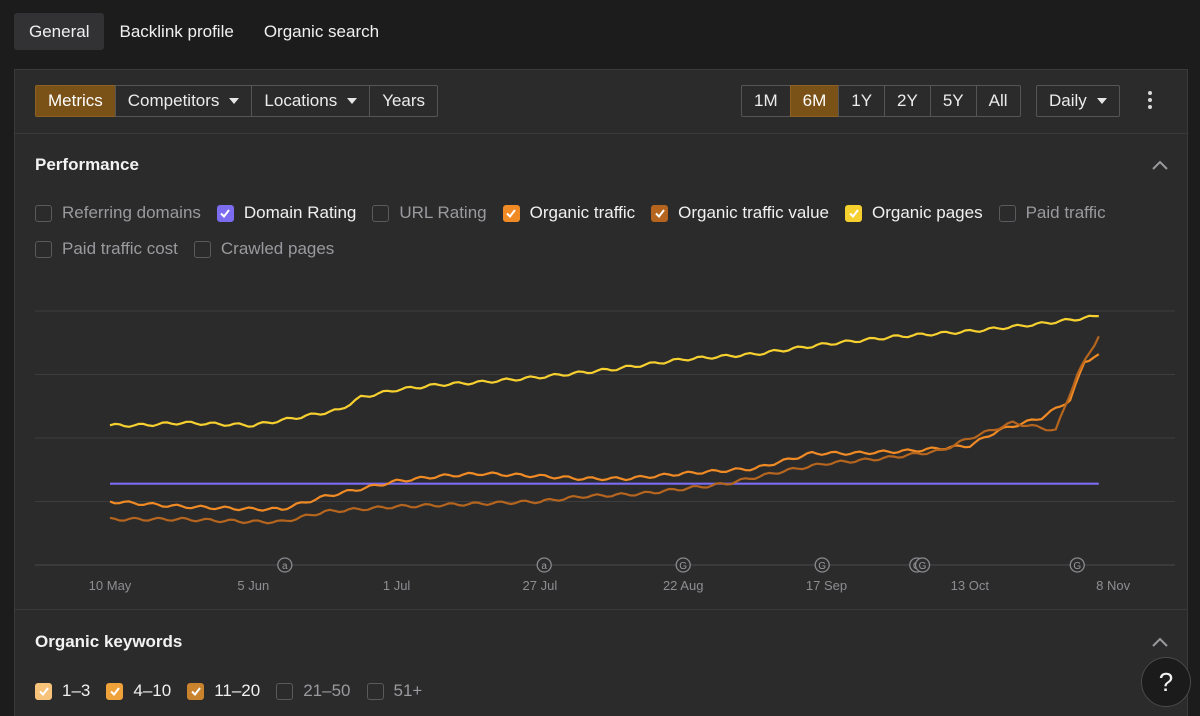 The height and width of the screenshot is (716, 1200). I want to click on checkbox-label: Paid traffic cost, so click(120, 248).